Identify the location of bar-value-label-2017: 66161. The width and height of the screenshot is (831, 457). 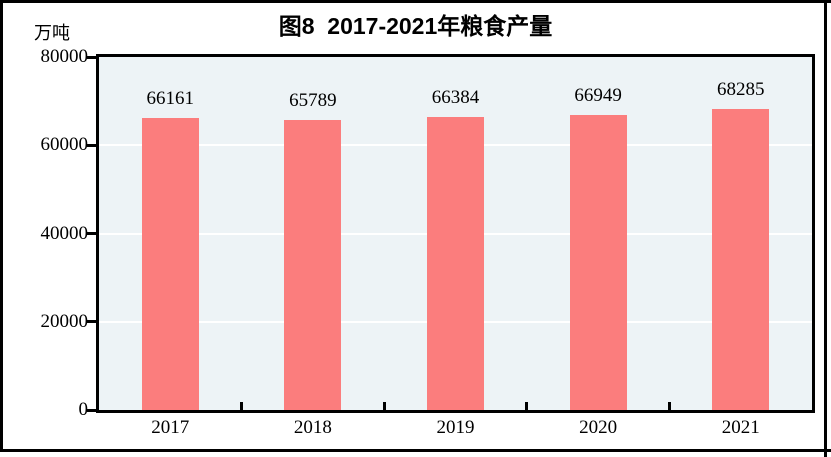
(170, 99).